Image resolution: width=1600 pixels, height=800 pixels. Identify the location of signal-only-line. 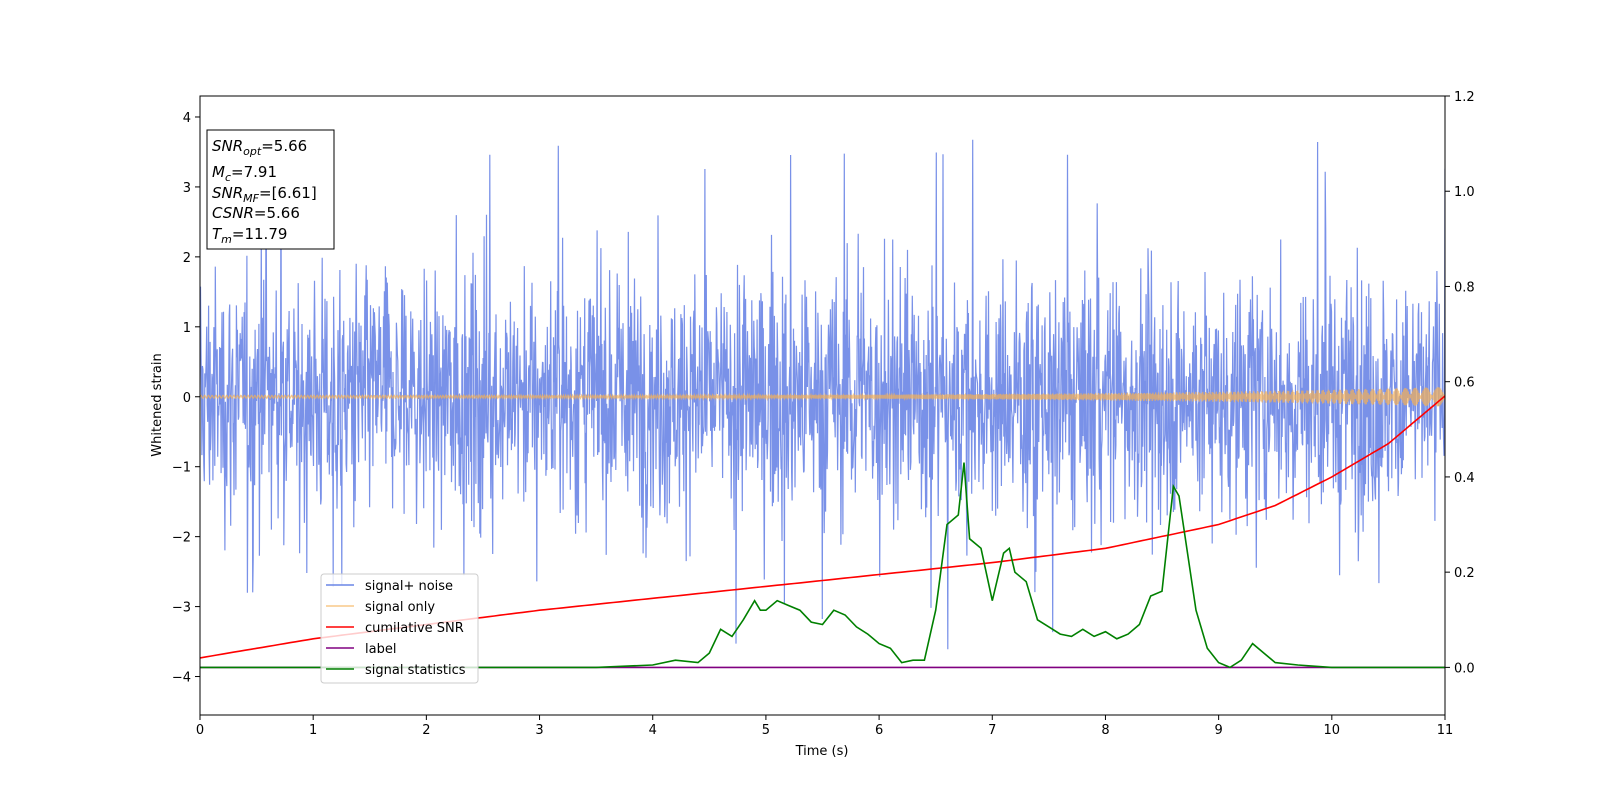
(822, 397).